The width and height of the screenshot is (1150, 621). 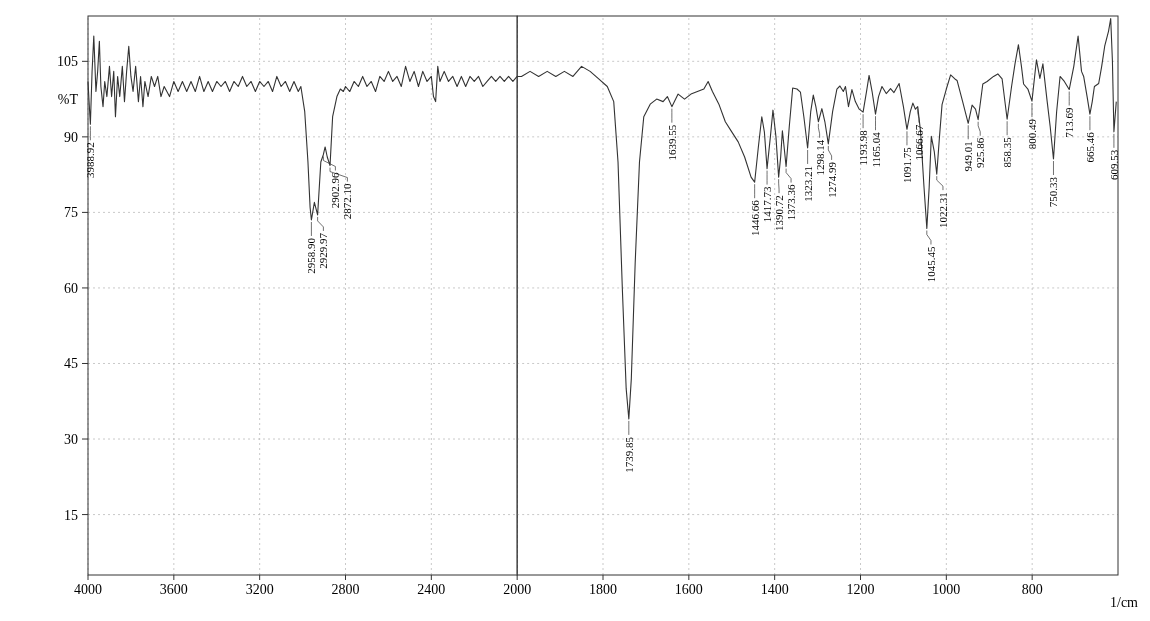 I want to click on x-tick-label: 1400, so click(x=774, y=589).